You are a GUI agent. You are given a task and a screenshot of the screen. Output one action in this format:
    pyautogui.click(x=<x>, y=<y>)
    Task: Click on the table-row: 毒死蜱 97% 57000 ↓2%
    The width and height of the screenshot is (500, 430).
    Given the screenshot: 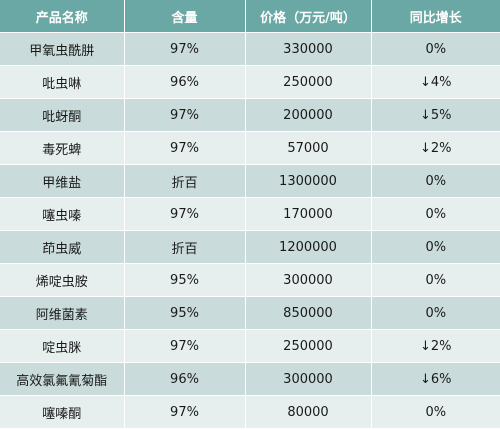 What is the action you would take?
    pyautogui.click(x=250, y=148)
    